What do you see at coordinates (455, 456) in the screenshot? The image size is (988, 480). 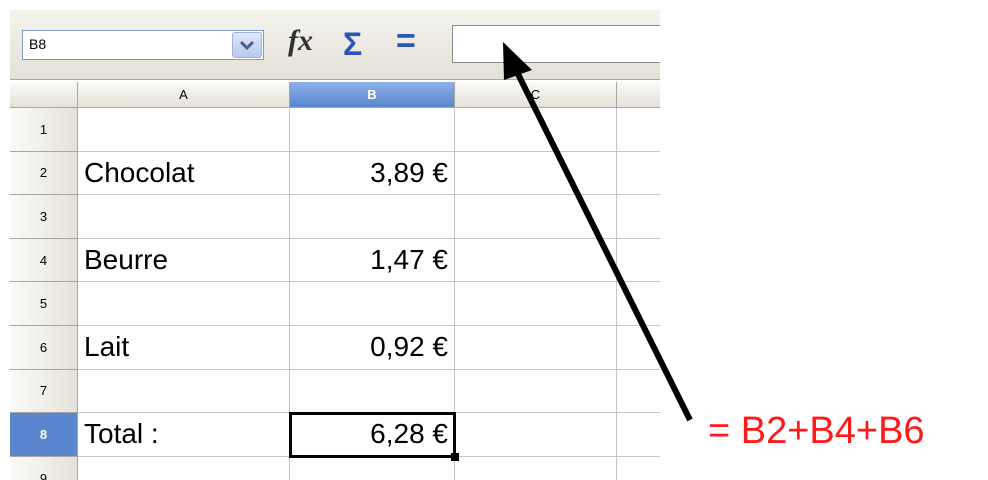 I see `fill-handle` at bounding box center [455, 456].